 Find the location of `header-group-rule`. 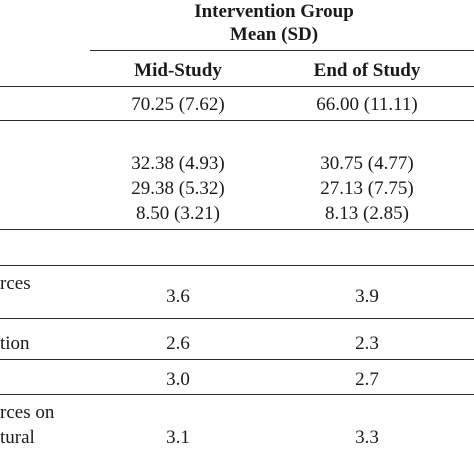

header-group-rule is located at coordinates (282, 50).